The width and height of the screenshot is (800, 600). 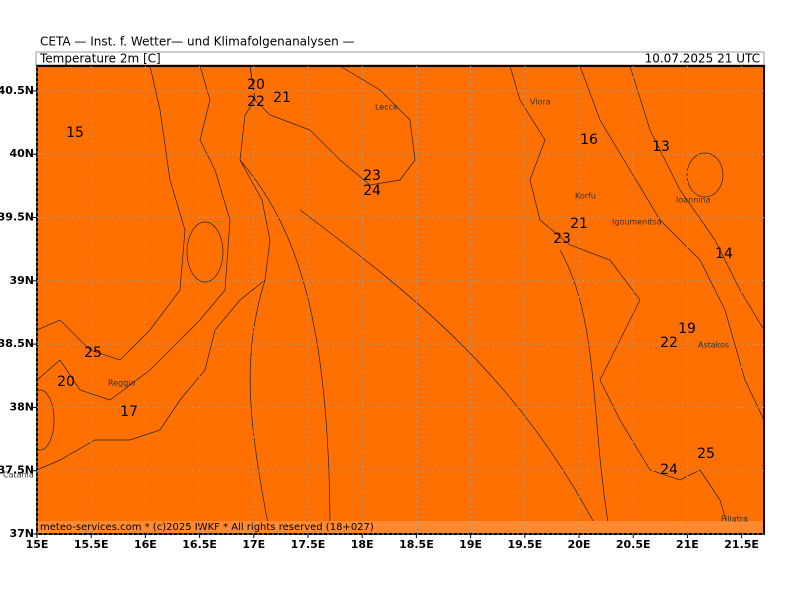 What do you see at coordinates (75, 133) in the screenshot?
I see `contour-label: 15` at bounding box center [75, 133].